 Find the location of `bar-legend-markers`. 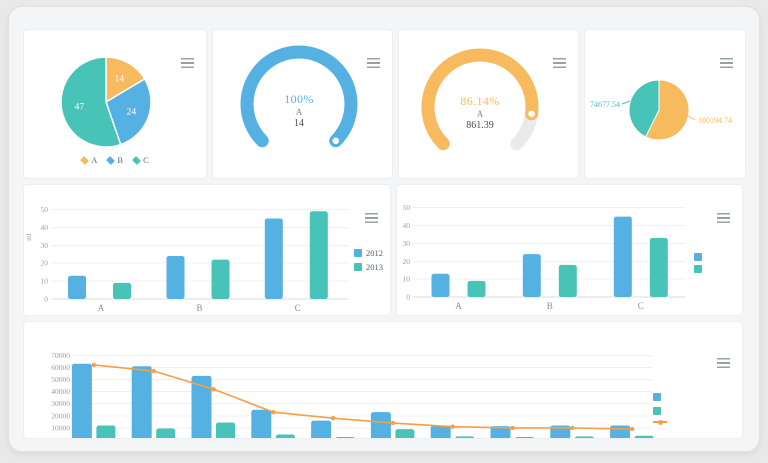

bar-legend-markers is located at coordinates (698, 263).